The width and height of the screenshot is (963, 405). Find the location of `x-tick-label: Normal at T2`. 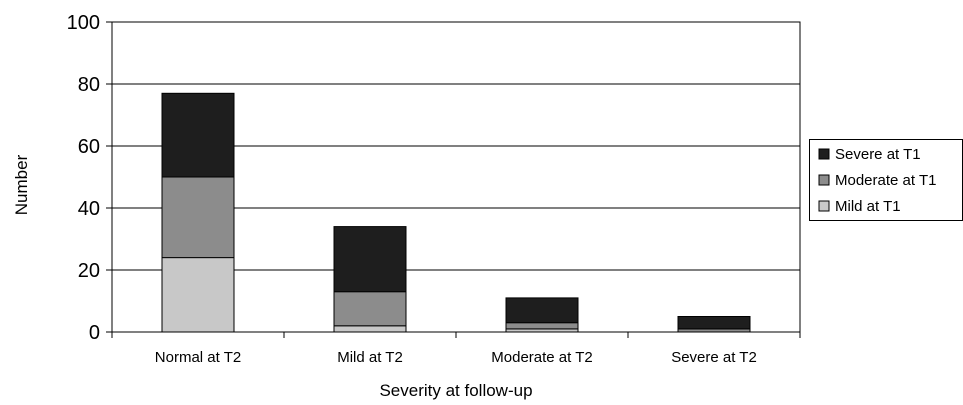

x-tick-label: Normal at T2 is located at coordinates (198, 357).